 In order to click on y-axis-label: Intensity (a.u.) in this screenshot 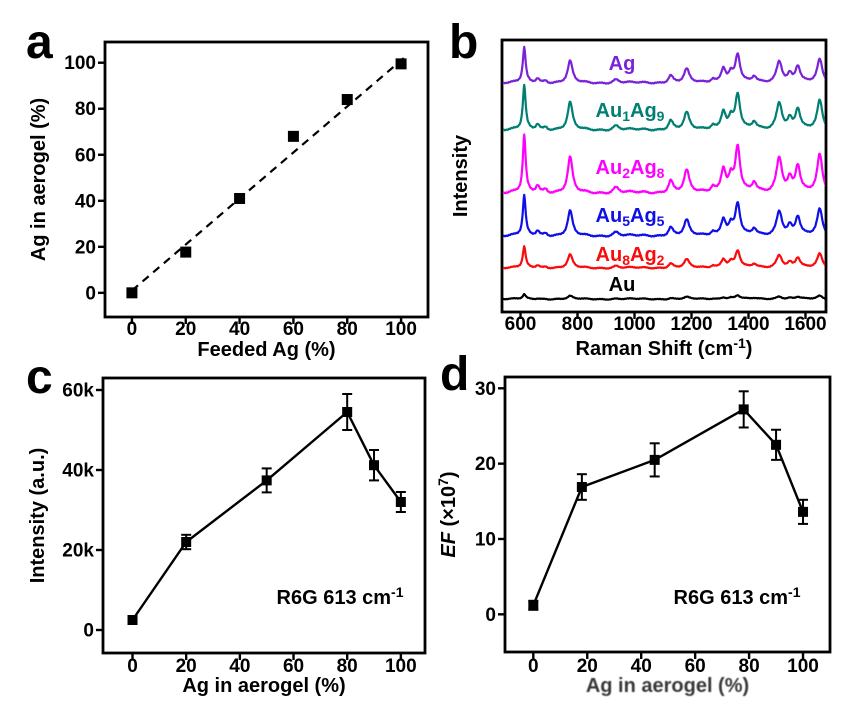, I will do `click(38, 516)`.